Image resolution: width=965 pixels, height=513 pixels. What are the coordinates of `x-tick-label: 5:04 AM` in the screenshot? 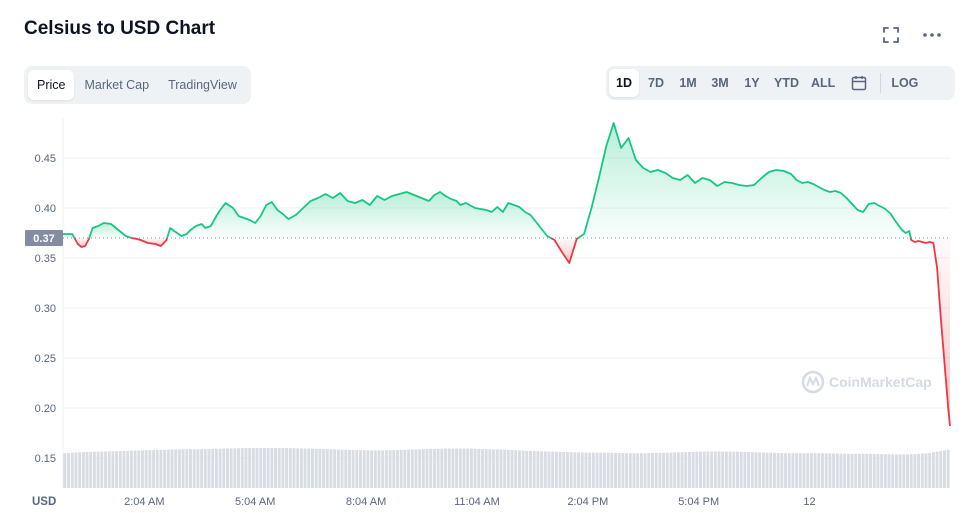 It's located at (255, 502).